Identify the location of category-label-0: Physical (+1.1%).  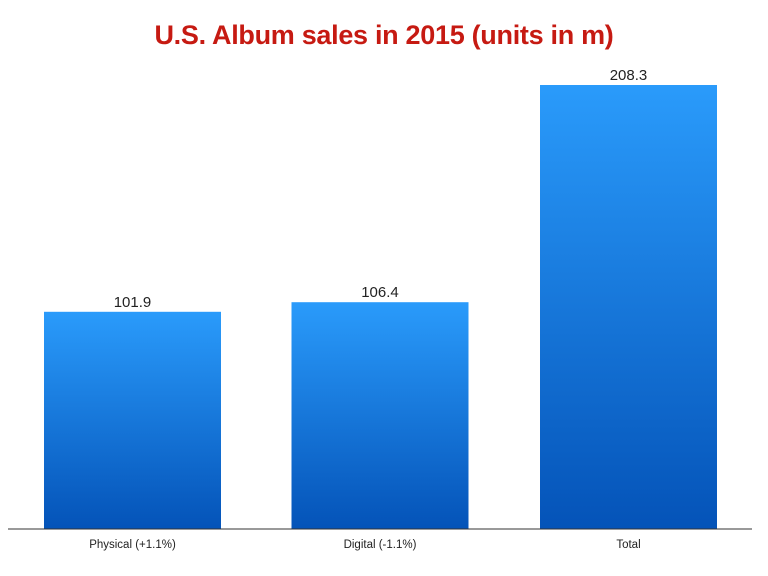
(132, 545).